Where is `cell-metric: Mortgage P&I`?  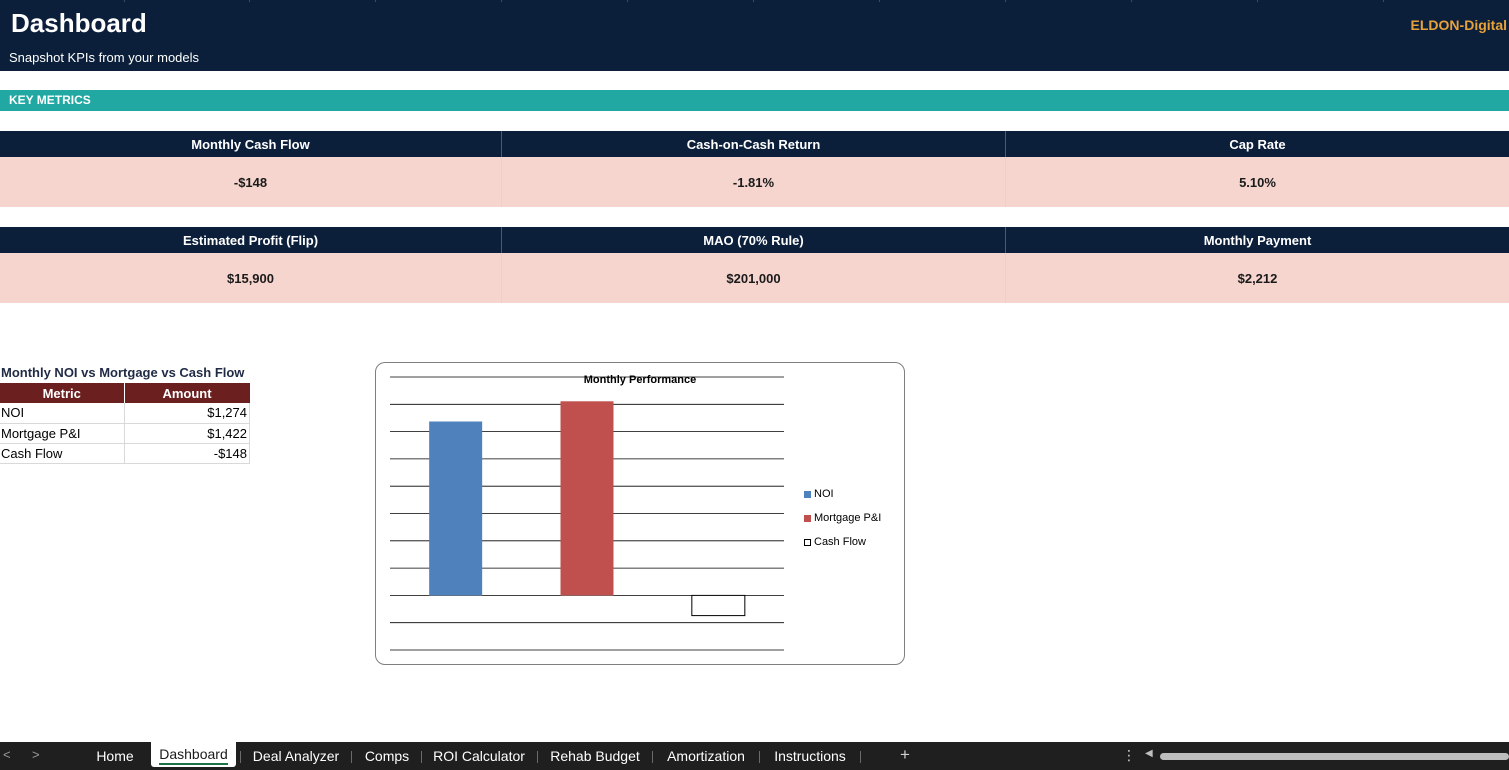
cell-metric: Mortgage P&I is located at coordinates (62, 433).